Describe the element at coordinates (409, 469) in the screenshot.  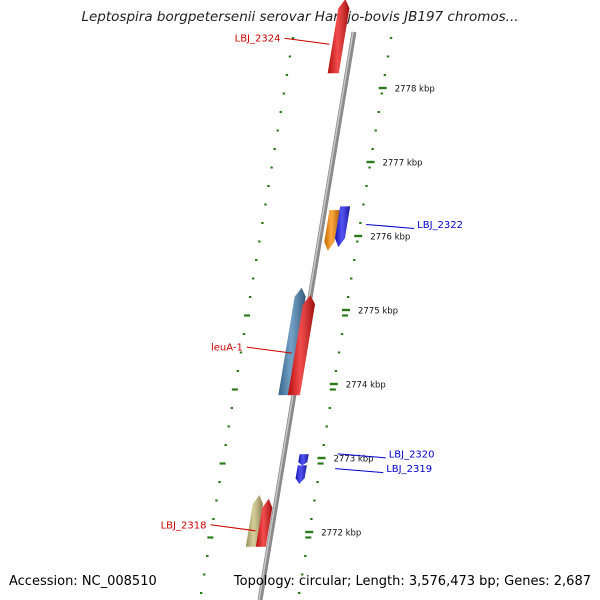
I see `gene-label: LBJ_2319` at that location.